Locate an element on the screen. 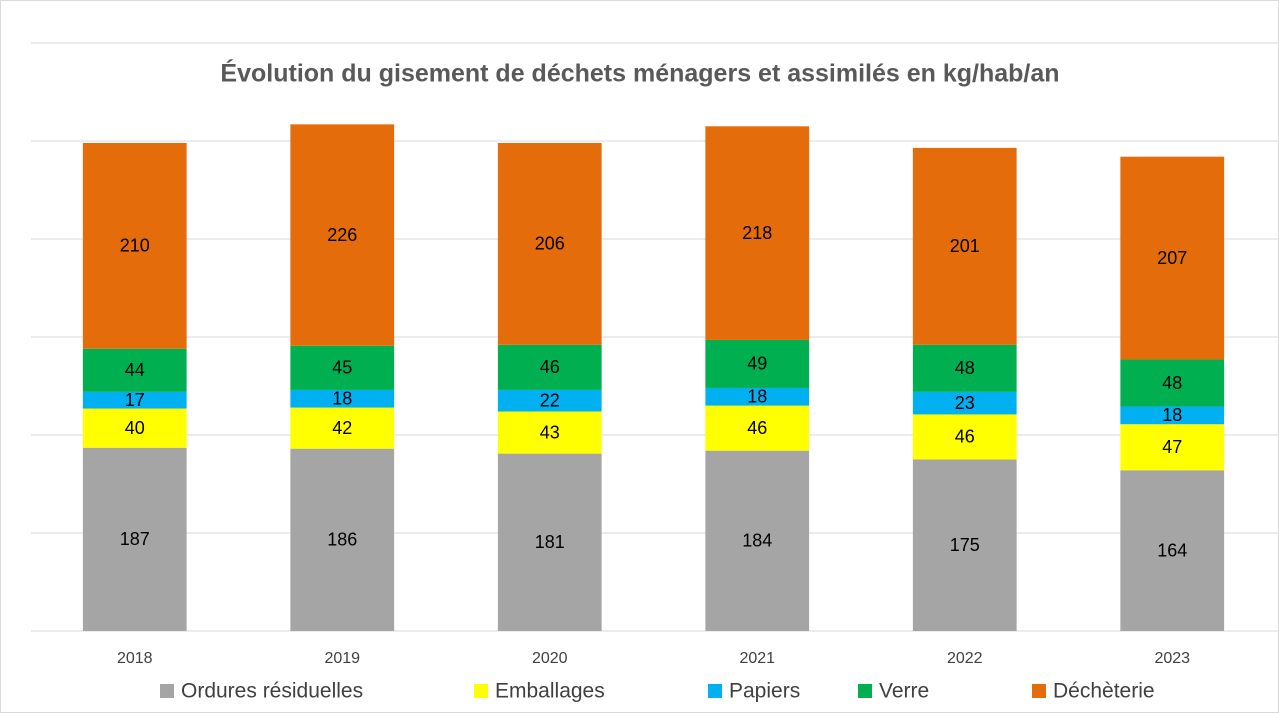  data-label: 184 is located at coordinates (757, 541).